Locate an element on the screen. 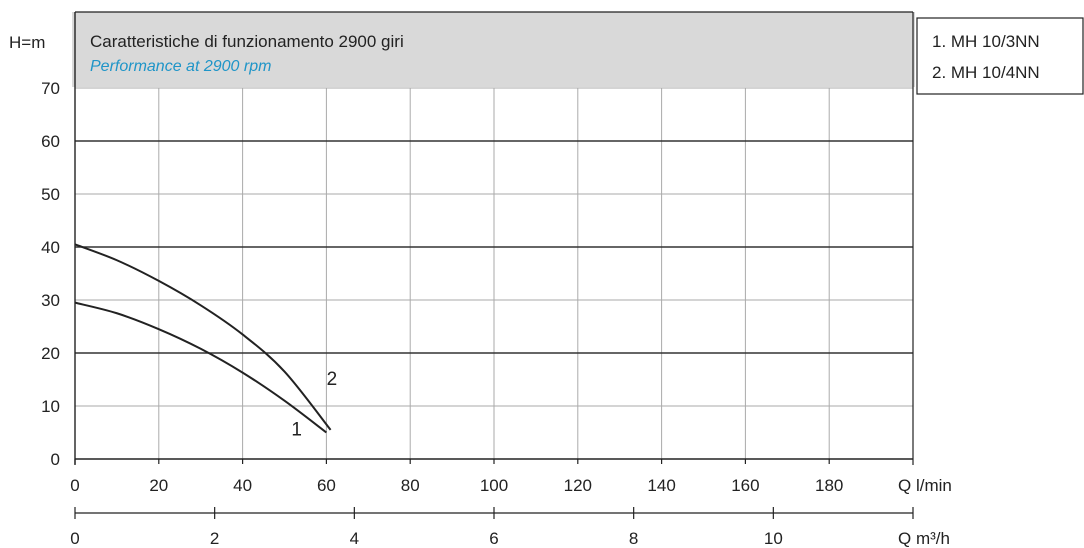 This screenshot has width=1084, height=548. x-tick-label: 40 is located at coordinates (242, 485).